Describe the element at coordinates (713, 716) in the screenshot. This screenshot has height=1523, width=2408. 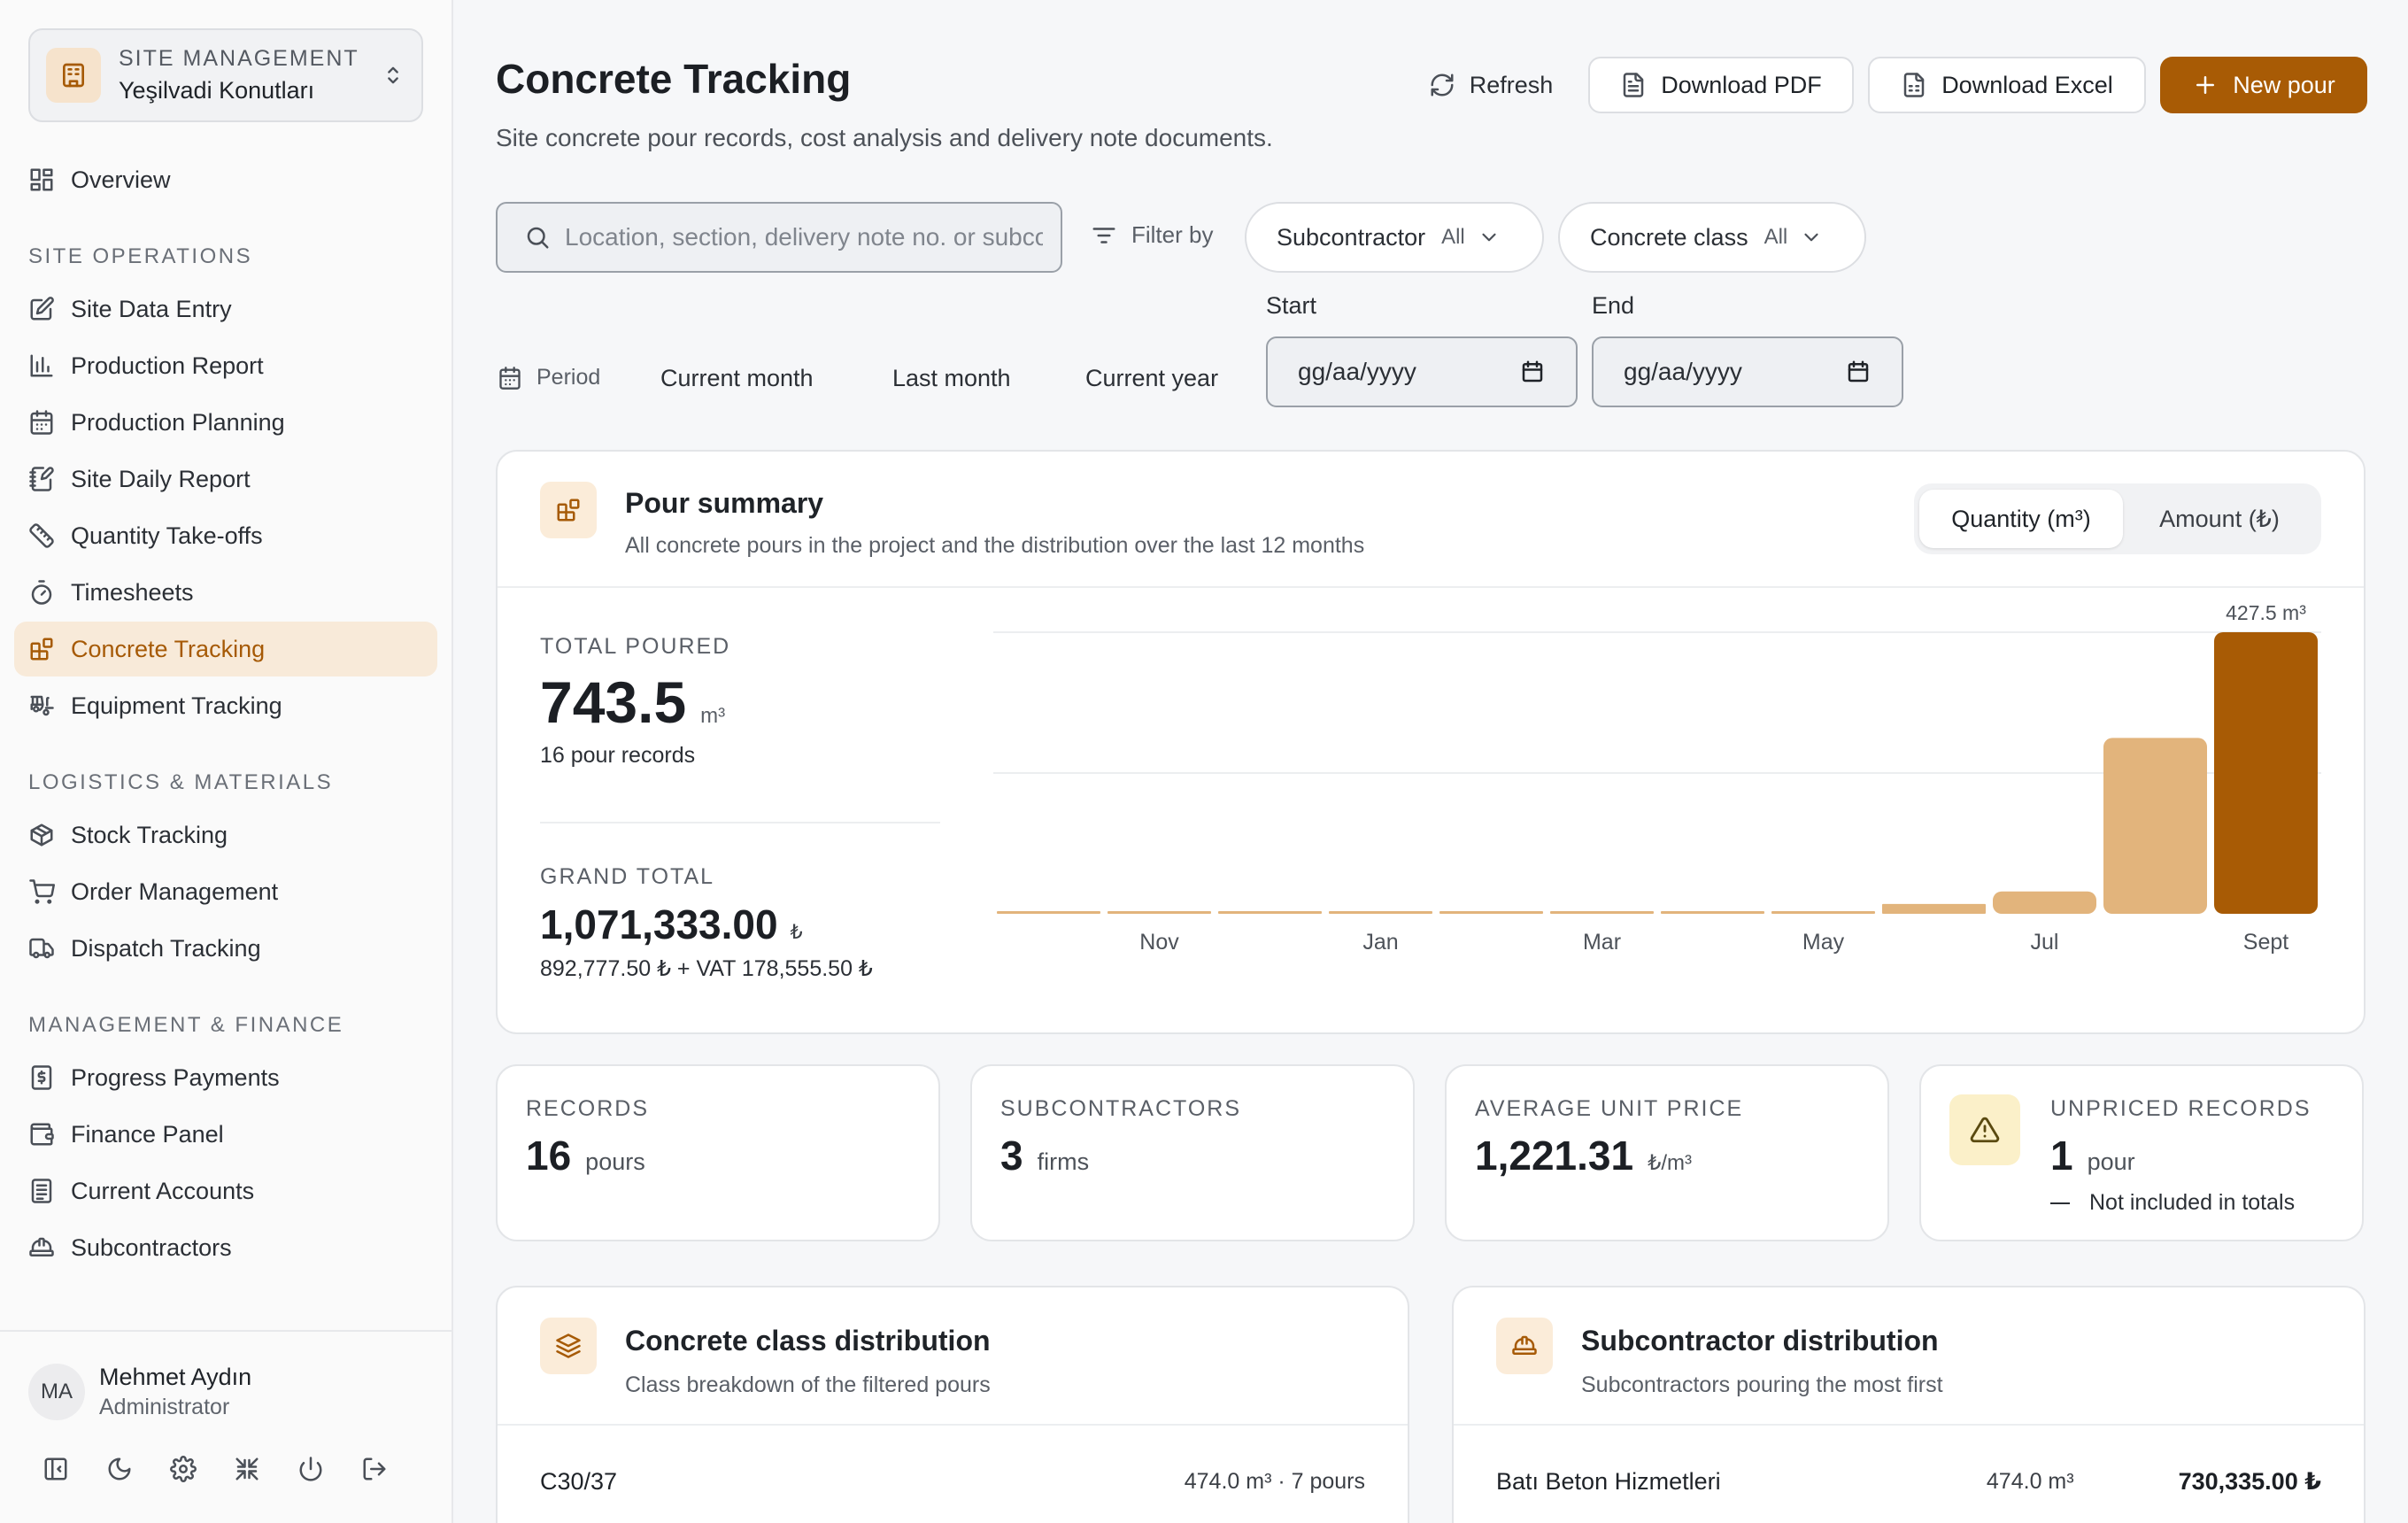
I see `total-poured-unit: m³` at that location.